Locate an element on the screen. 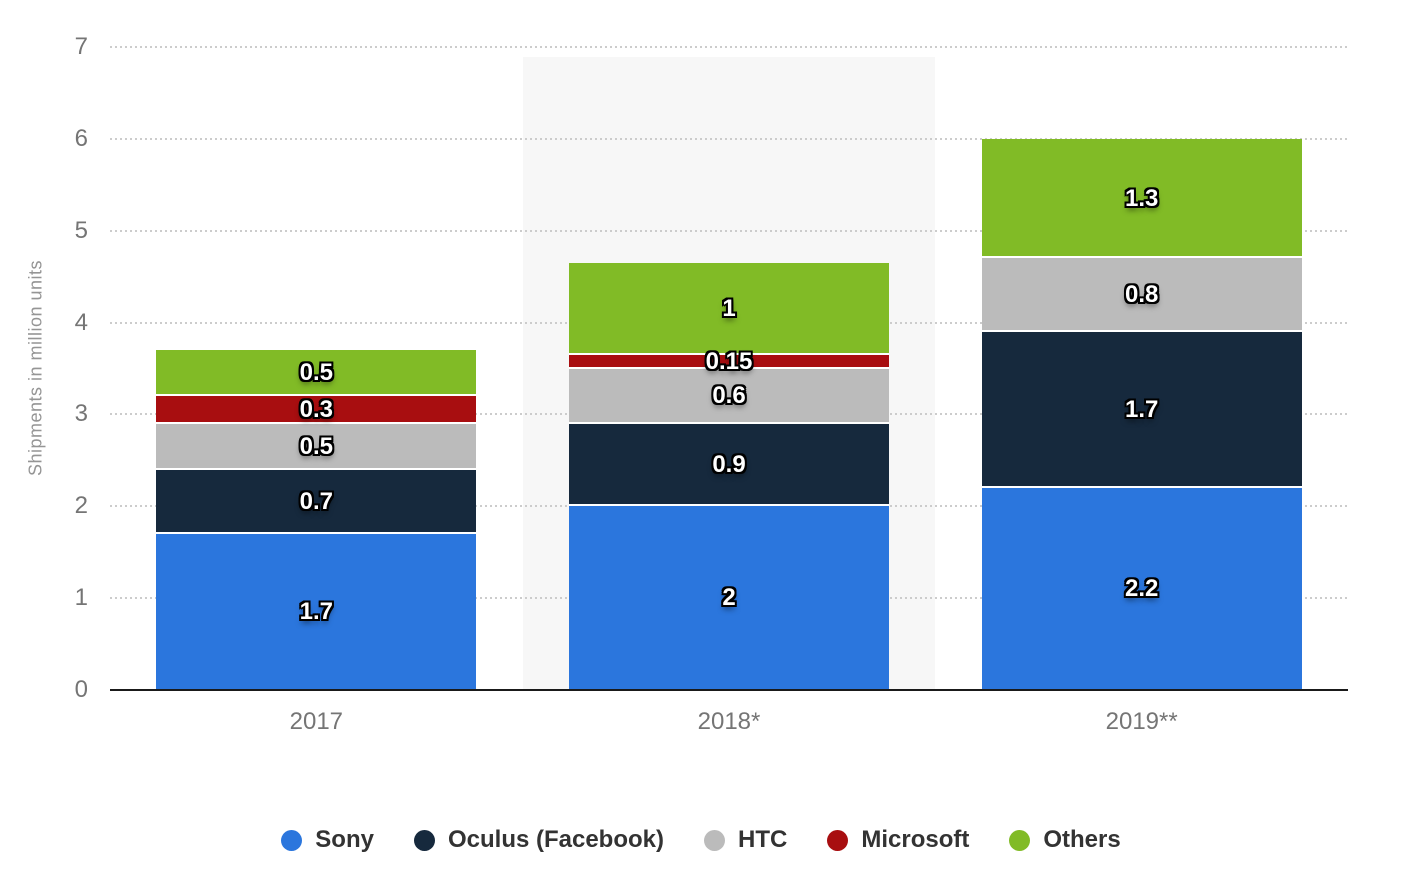 The image size is (1402, 888). bar-segment-sony-2017 is located at coordinates (316, 611).